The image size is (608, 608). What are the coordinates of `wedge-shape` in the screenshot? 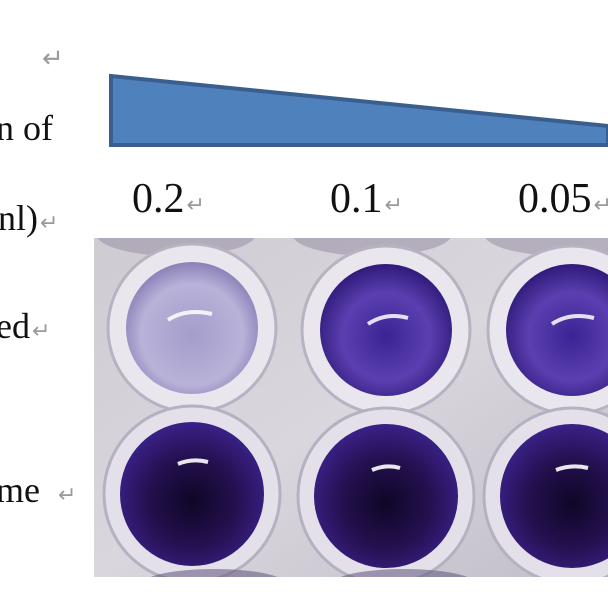 It's located at (358, 110).